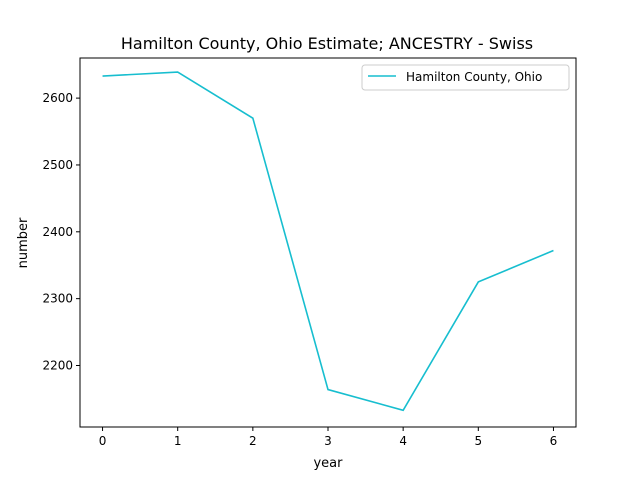 The height and width of the screenshot is (480, 640). What do you see at coordinates (57, 299) in the screenshot?
I see `y-tick-label: 2300` at bounding box center [57, 299].